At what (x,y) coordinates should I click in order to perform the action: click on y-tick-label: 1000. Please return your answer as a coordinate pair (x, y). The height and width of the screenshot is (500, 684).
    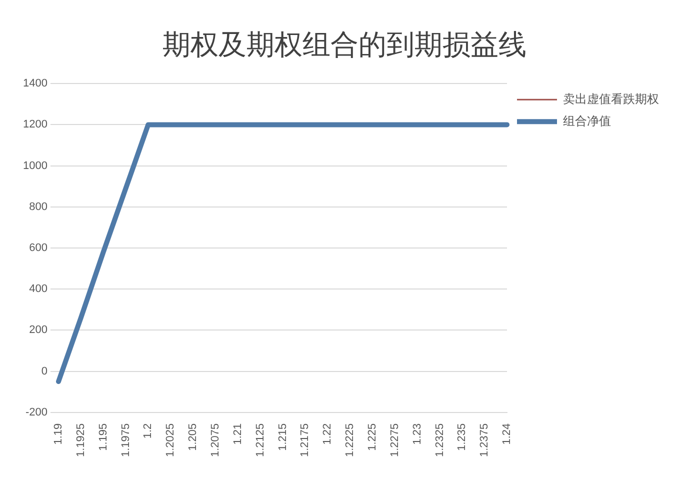
    Looking at the image, I should click on (35, 166).